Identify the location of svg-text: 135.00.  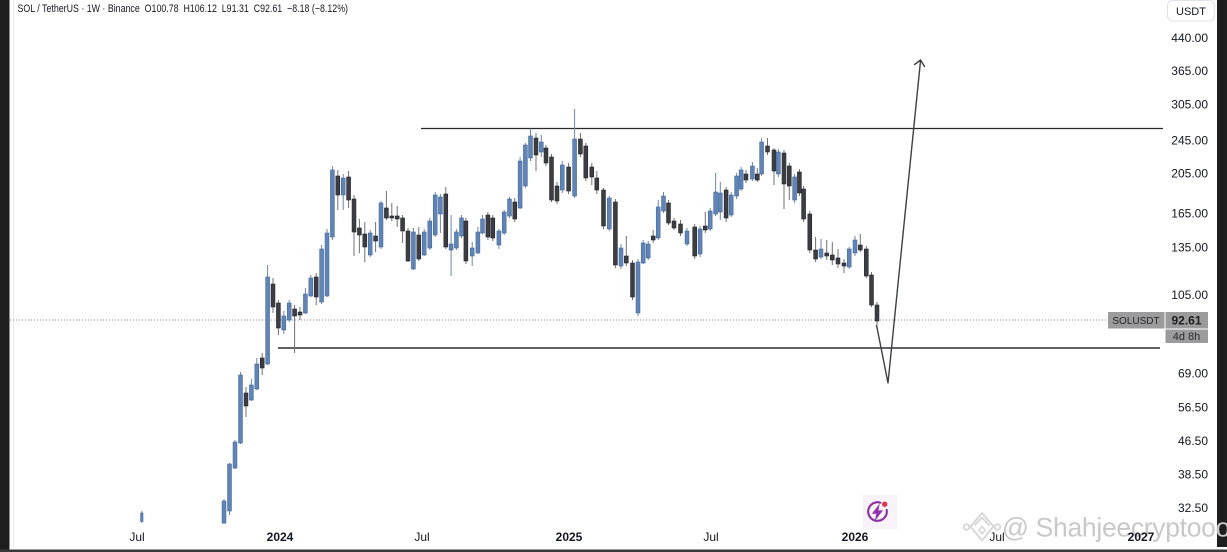
(1189, 248).